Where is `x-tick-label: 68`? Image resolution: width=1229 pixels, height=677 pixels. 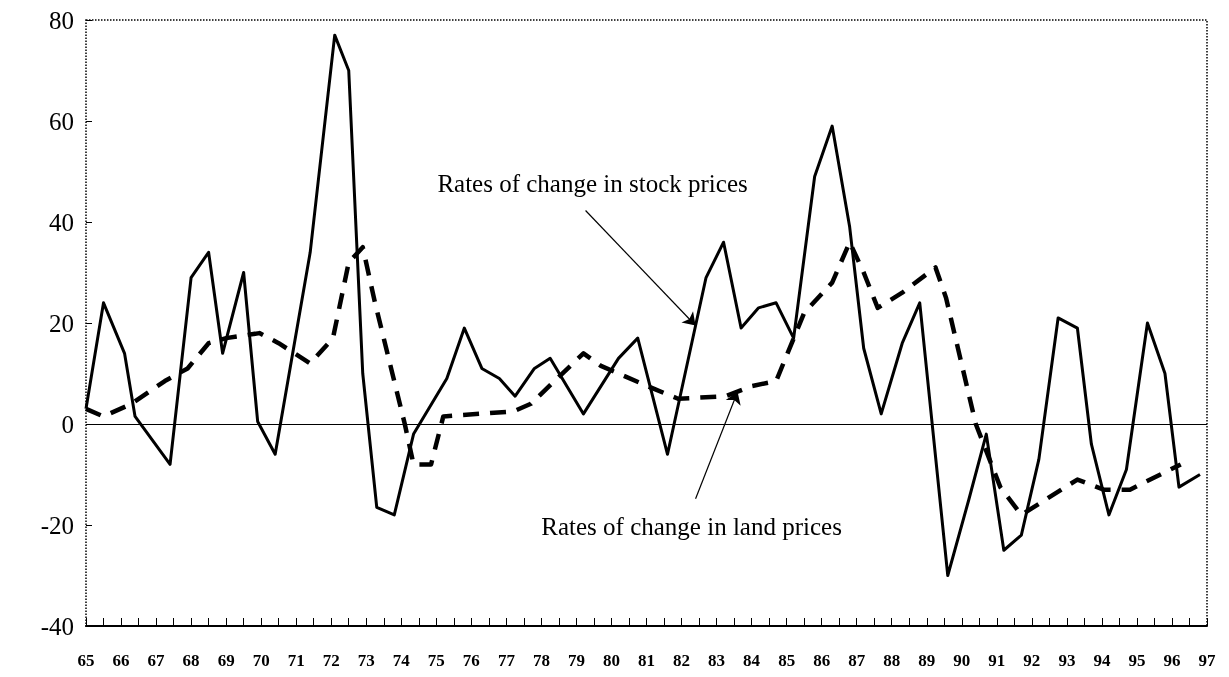
x-tick-label: 68 is located at coordinates (191, 660).